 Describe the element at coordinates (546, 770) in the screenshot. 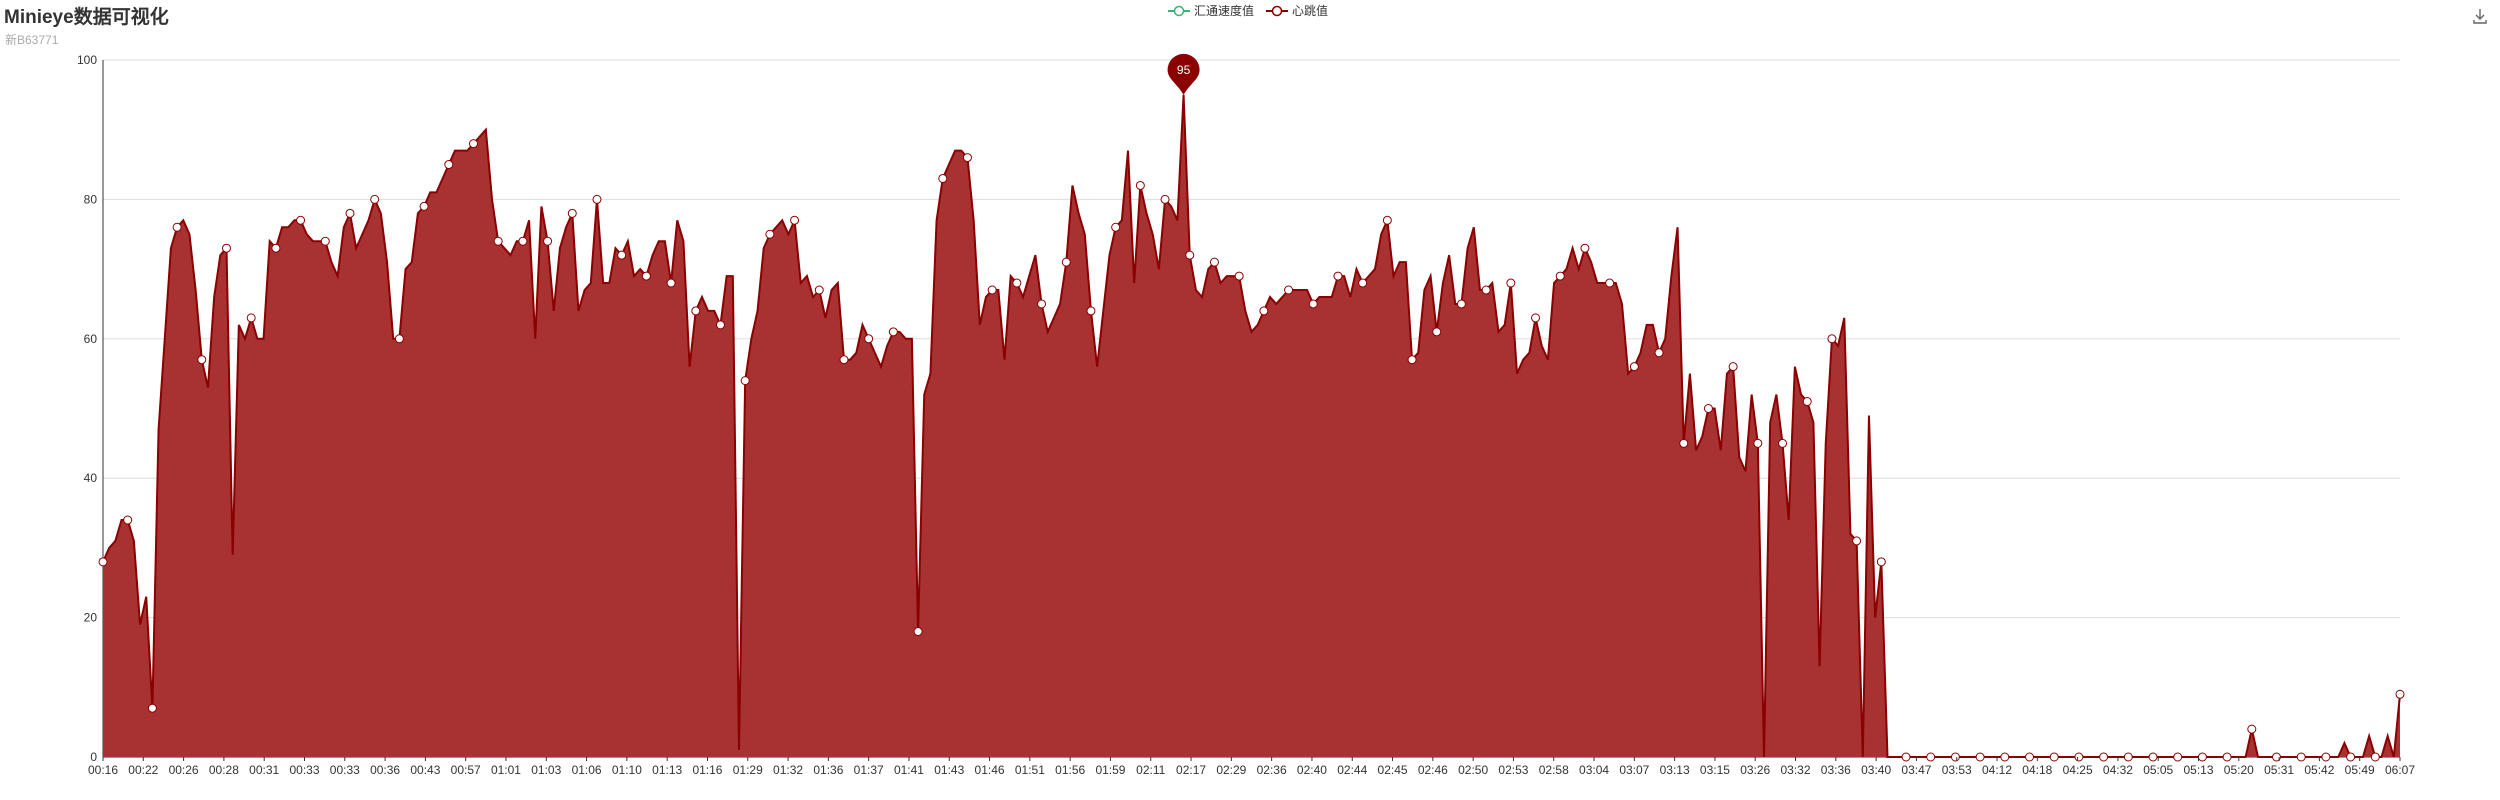

I see `x-tick-label: 01:03` at that location.